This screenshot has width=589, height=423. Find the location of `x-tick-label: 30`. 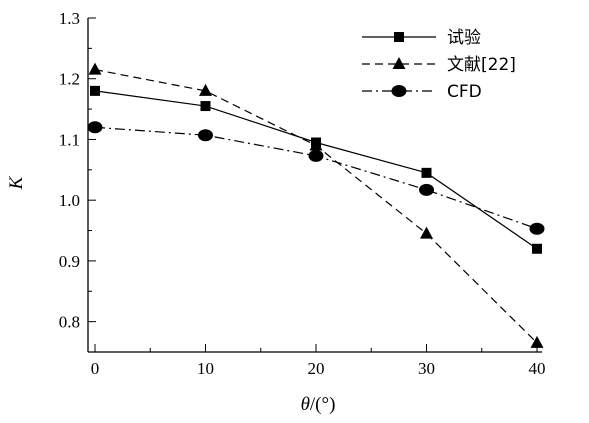

x-tick-label: 30 is located at coordinates (426, 368).